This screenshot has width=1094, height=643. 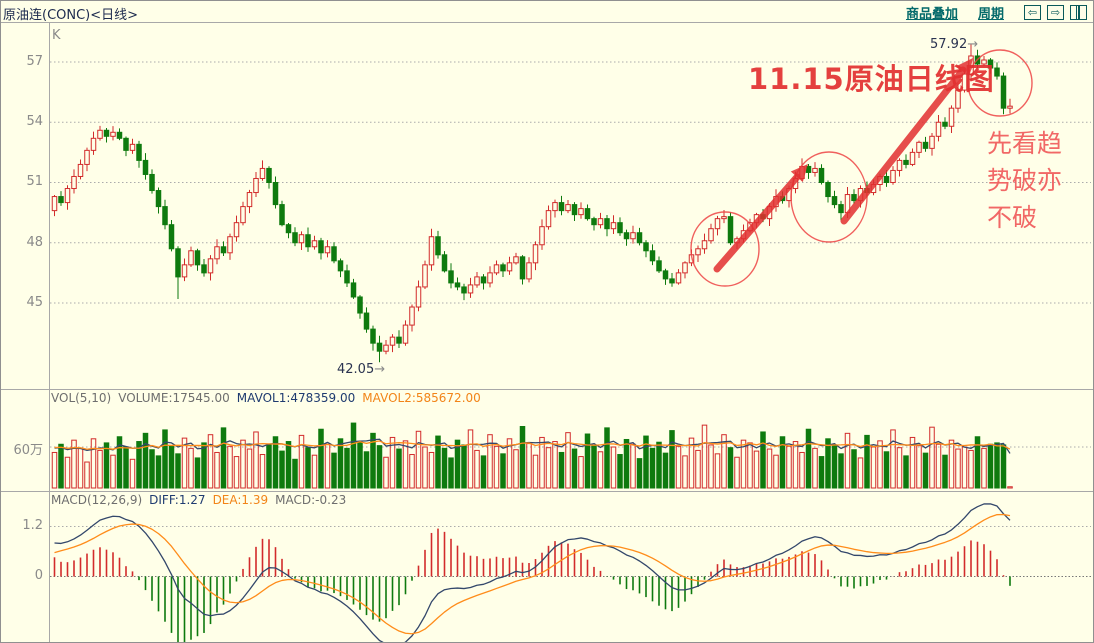 I want to click on scroll-right-button: ⇨, so click(x=1055, y=12).